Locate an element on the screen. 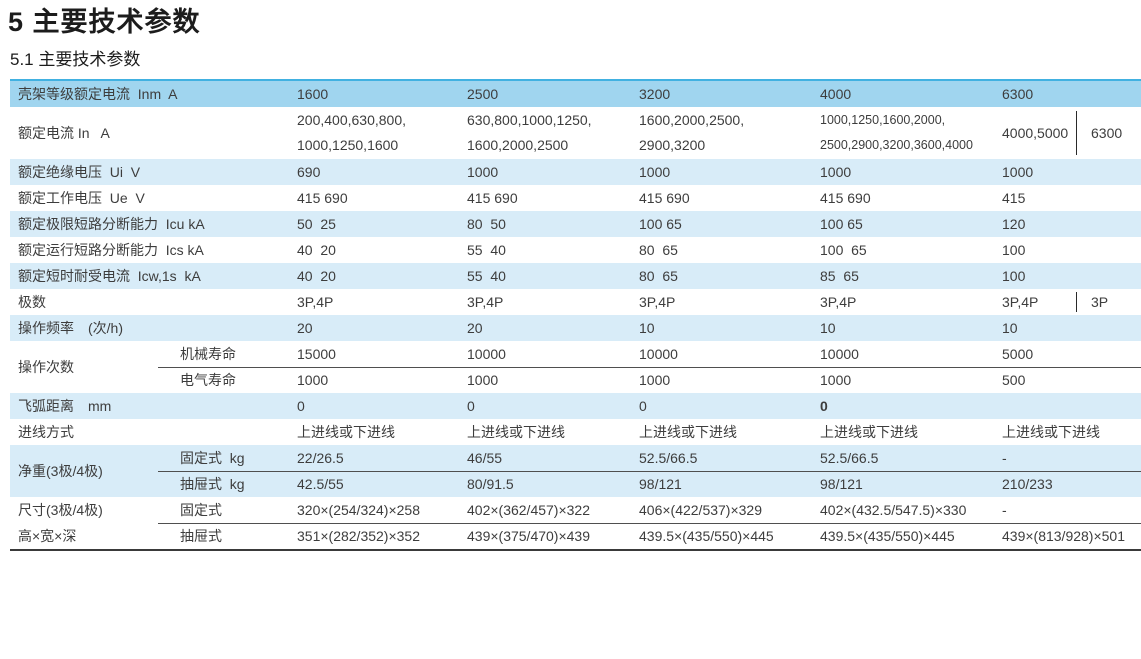  value-line: 1600,2000,2500, is located at coordinates (692, 120).